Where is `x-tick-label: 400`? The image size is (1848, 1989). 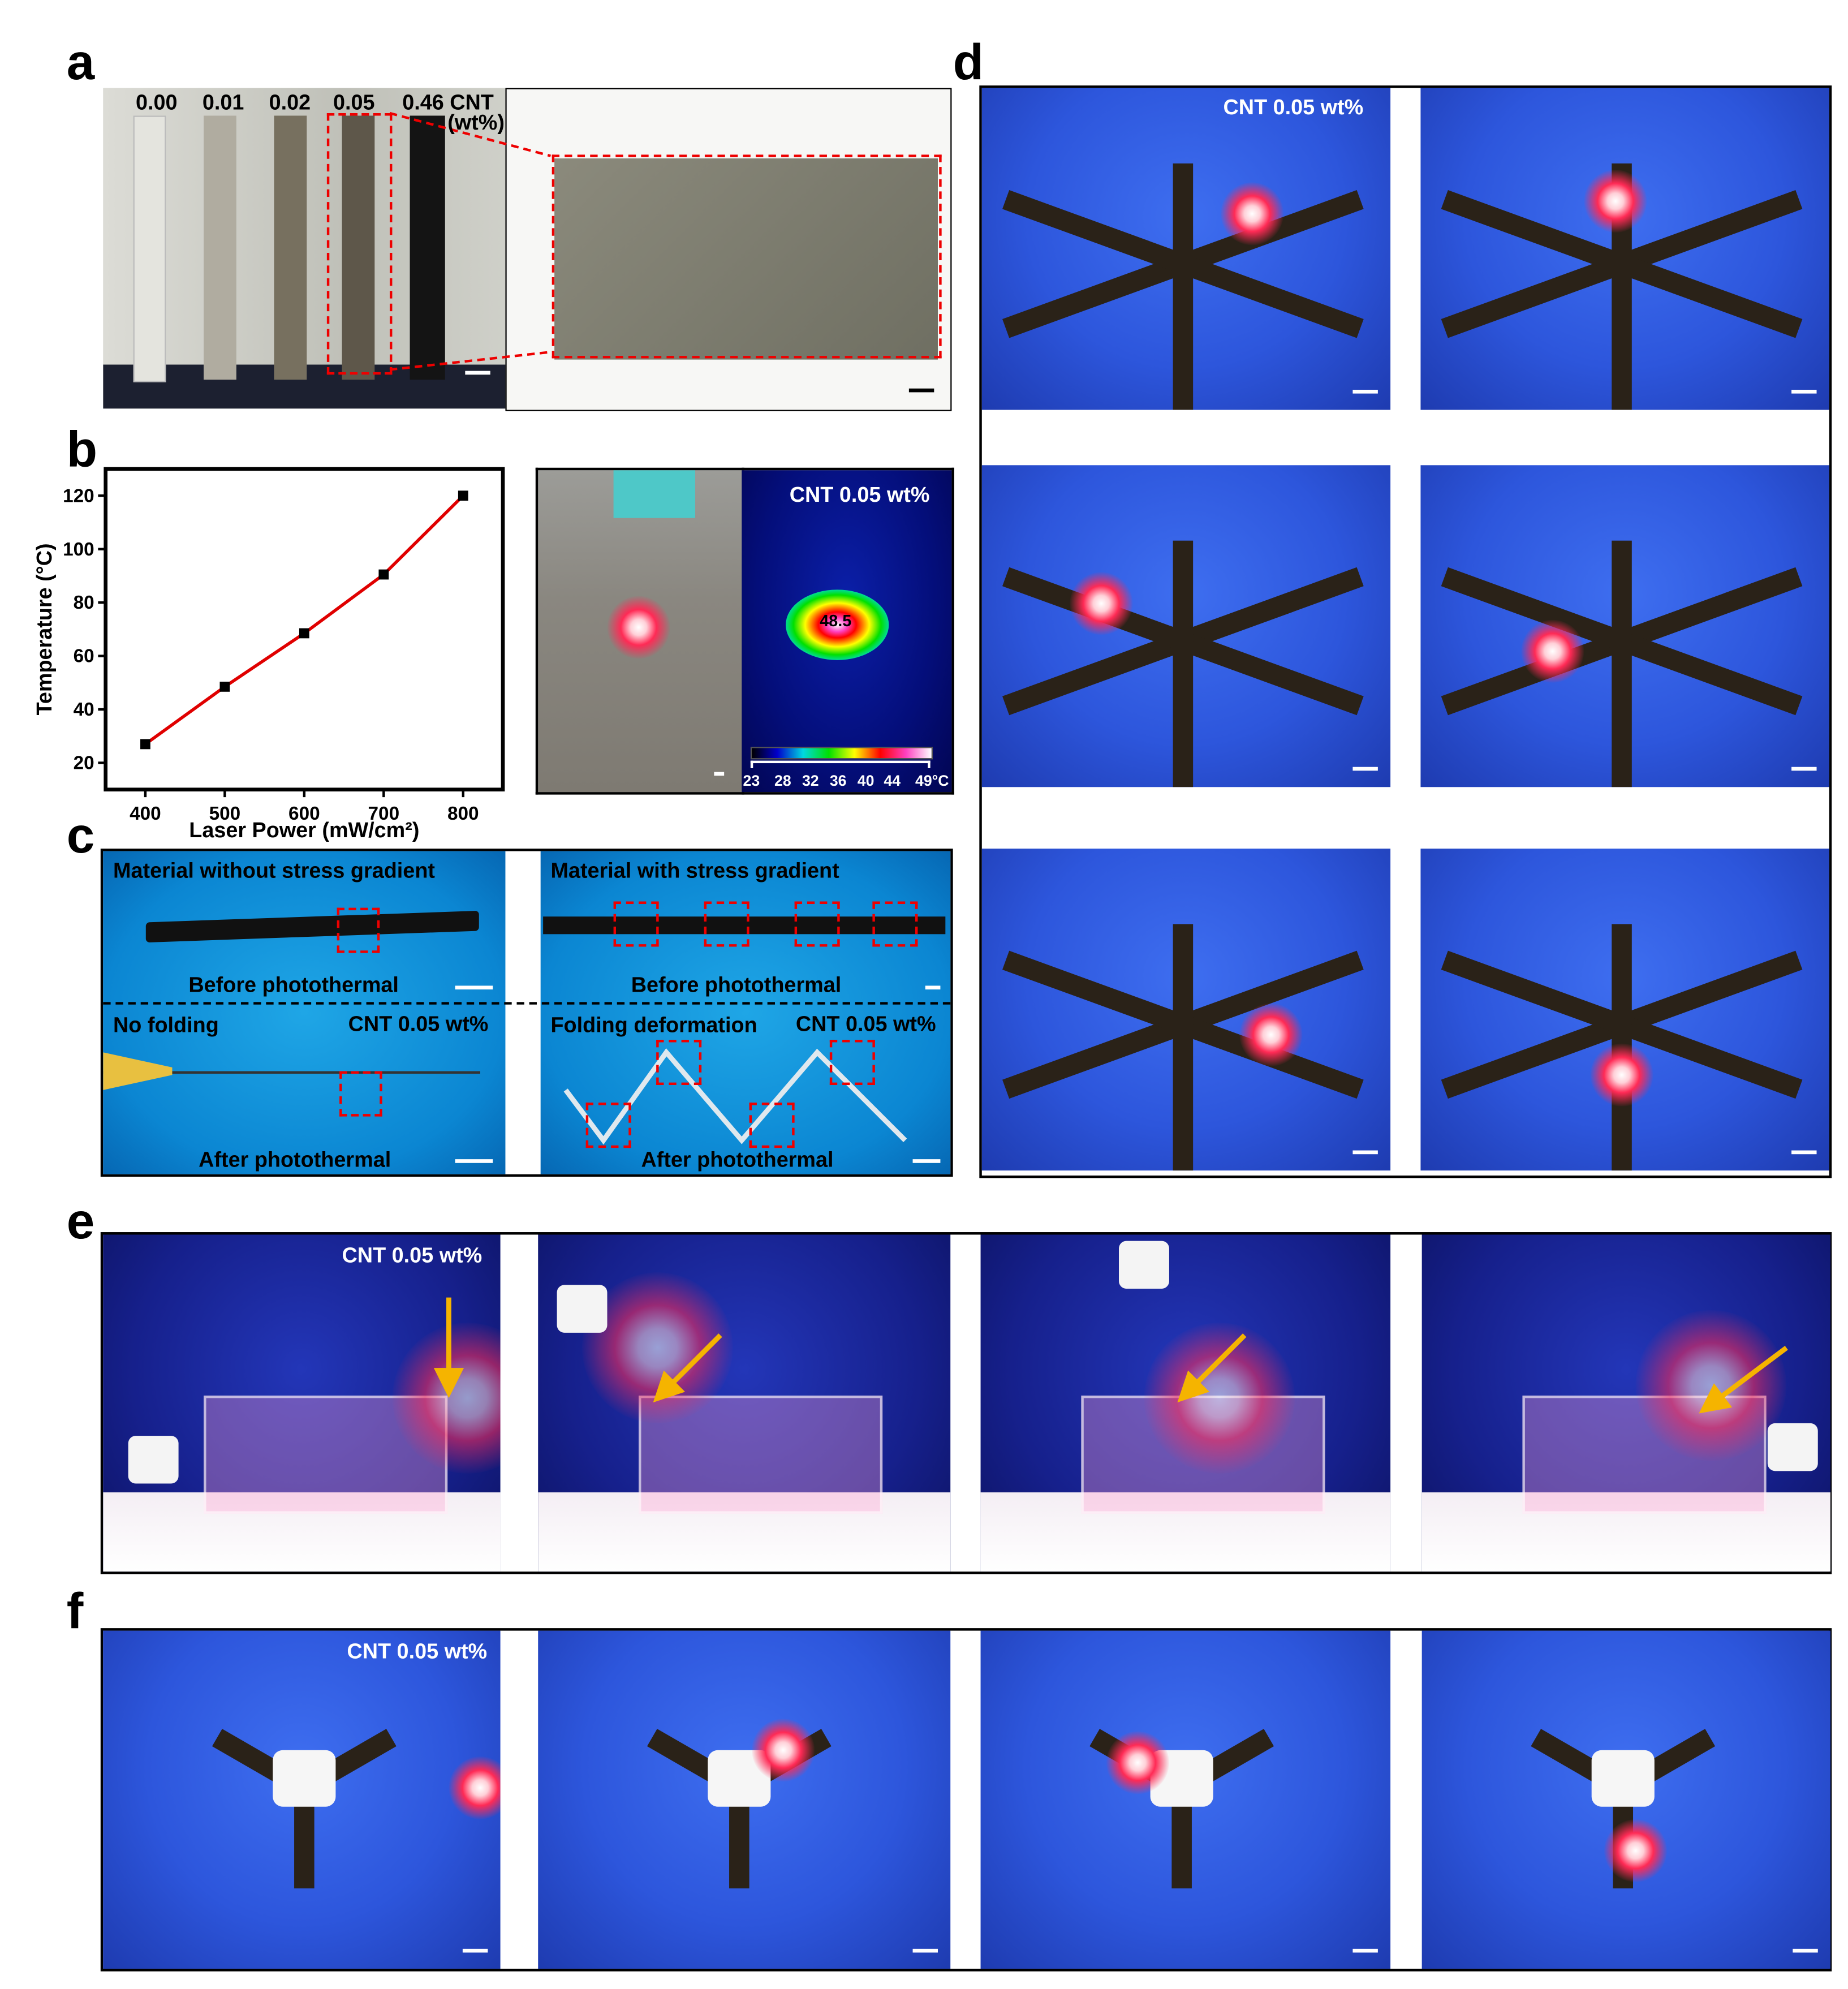 x-tick-label: 400 is located at coordinates (145, 813).